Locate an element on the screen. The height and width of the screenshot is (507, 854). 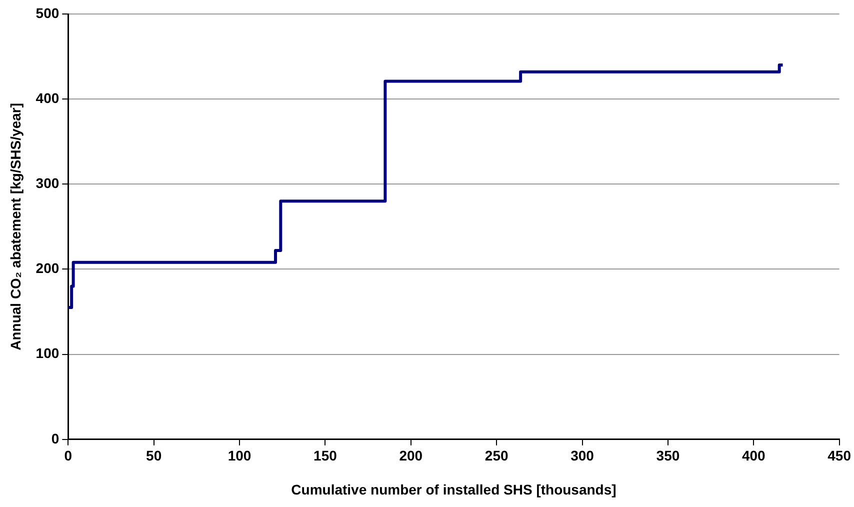
y-tick-label: 500 is located at coordinates (48, 12).